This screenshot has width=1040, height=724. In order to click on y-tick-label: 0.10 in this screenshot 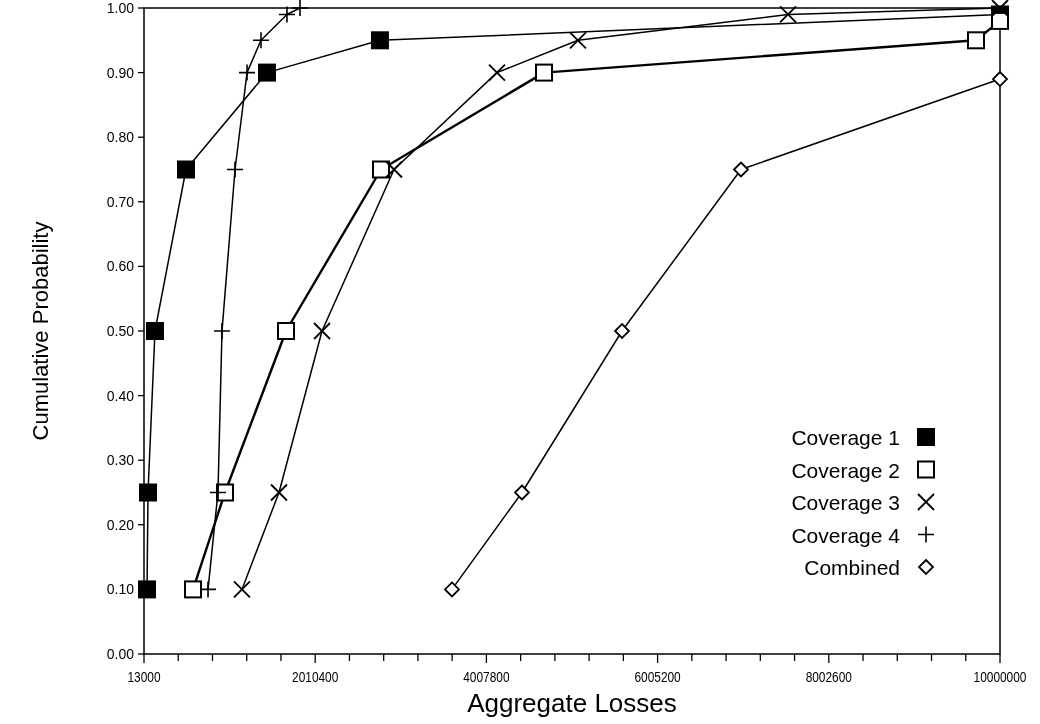, I will do `click(120, 589)`.